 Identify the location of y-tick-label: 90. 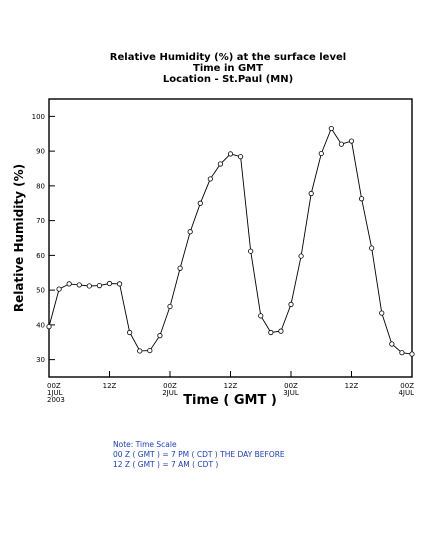
(40, 152).